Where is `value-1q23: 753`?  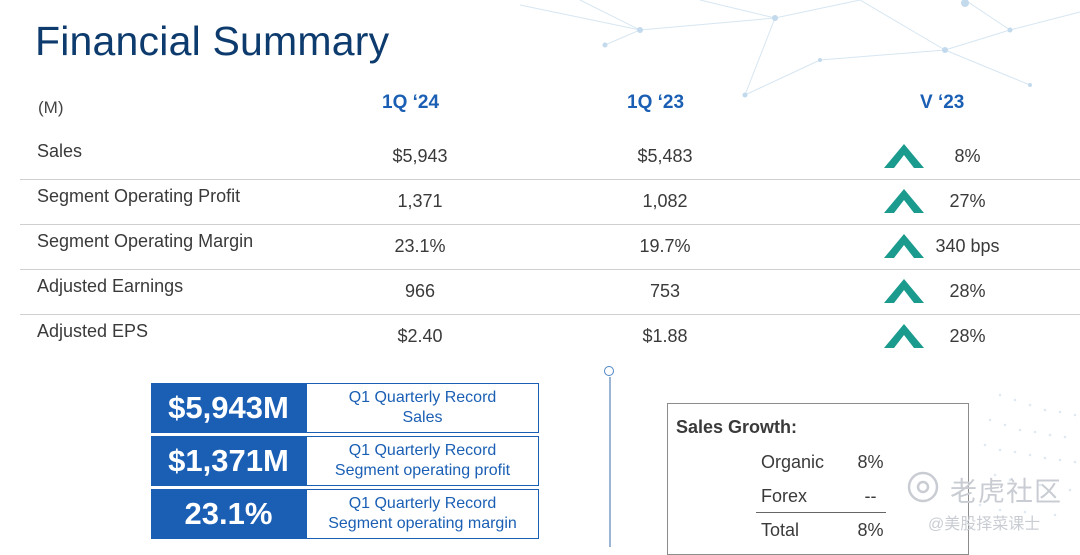
value-1q23: 753 is located at coordinates (665, 291).